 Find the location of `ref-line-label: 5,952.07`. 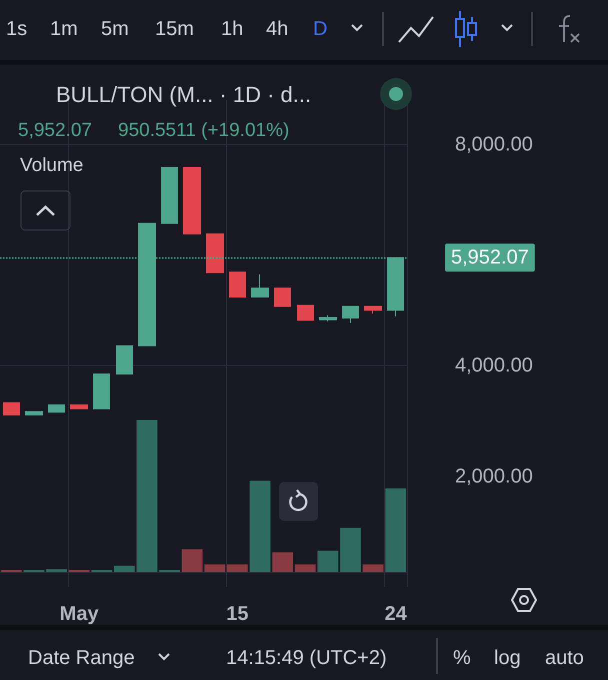

ref-line-label: 5,952.07 is located at coordinates (490, 257).